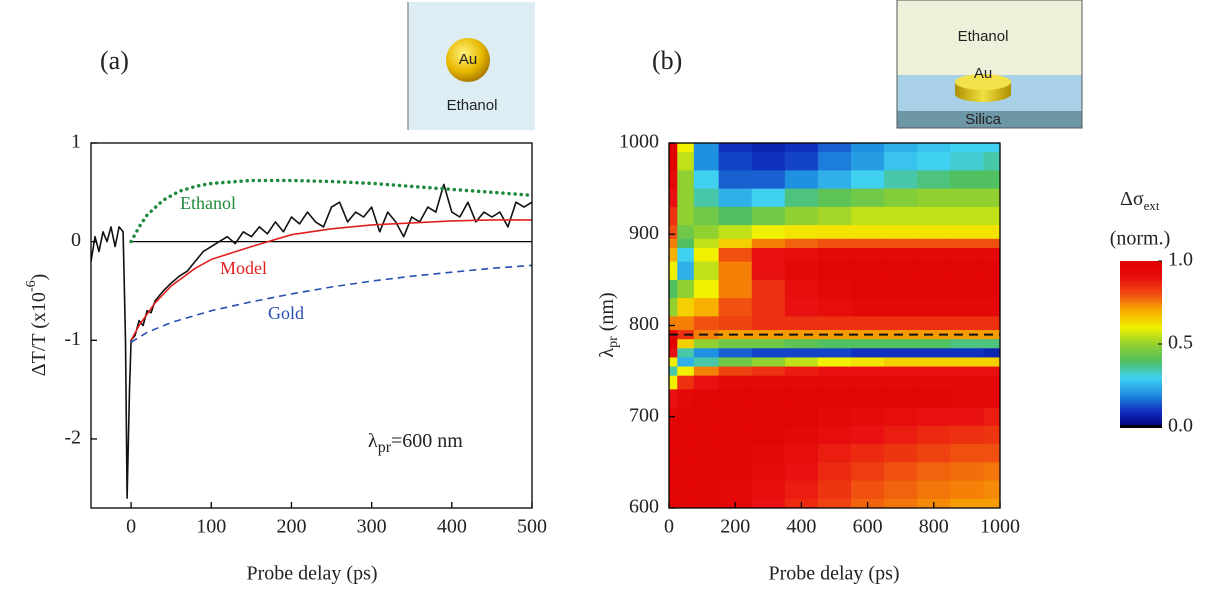  Describe the element at coordinates (385, 447) in the screenshot. I see `annotation-sub: pr` at that location.